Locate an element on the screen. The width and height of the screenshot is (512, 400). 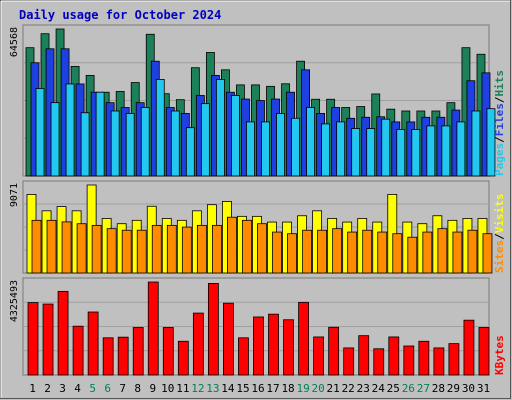
x-tick-label: 23 is located at coordinates (363, 388).